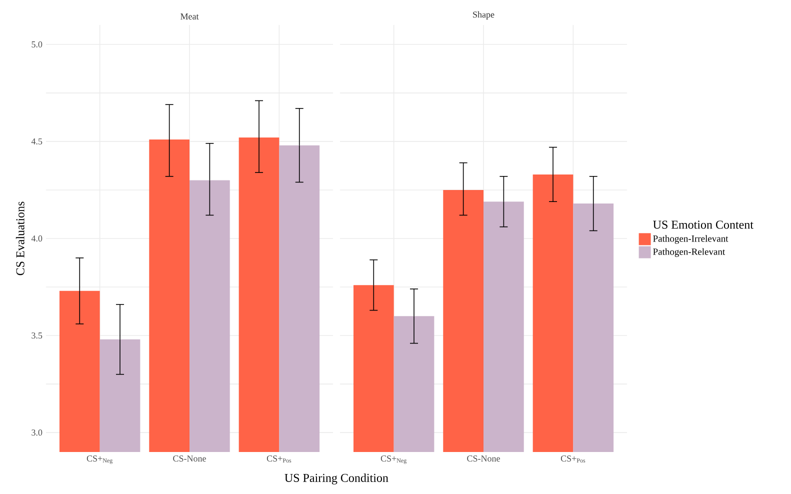 The height and width of the screenshot is (494, 791). Describe the element at coordinates (189, 16) in the screenshot. I see `chart-title: Meat` at that location.